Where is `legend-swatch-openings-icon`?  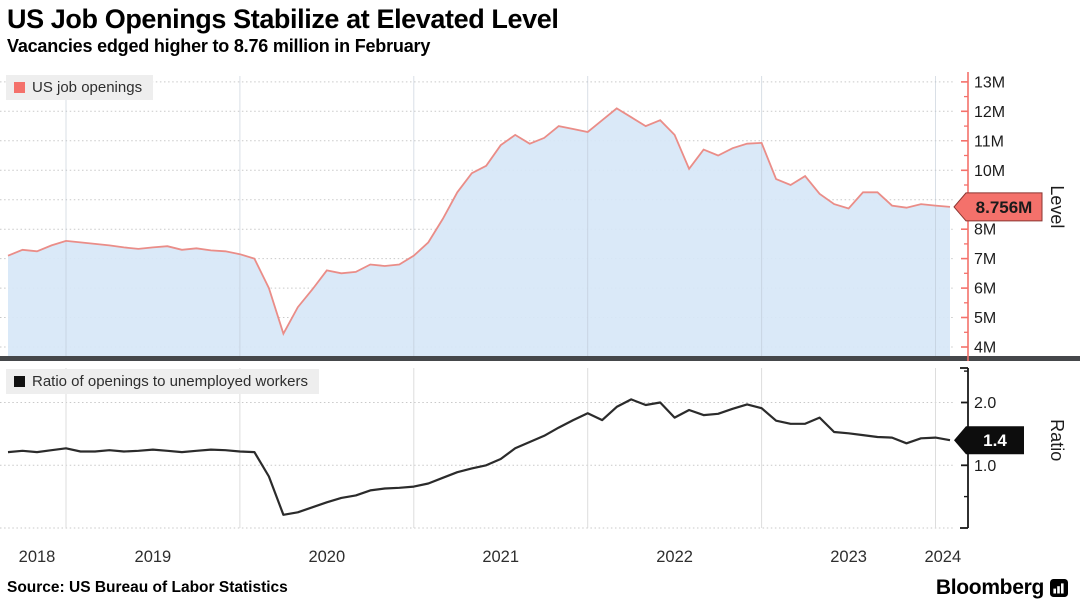 legend-swatch-openings-icon is located at coordinates (19, 87).